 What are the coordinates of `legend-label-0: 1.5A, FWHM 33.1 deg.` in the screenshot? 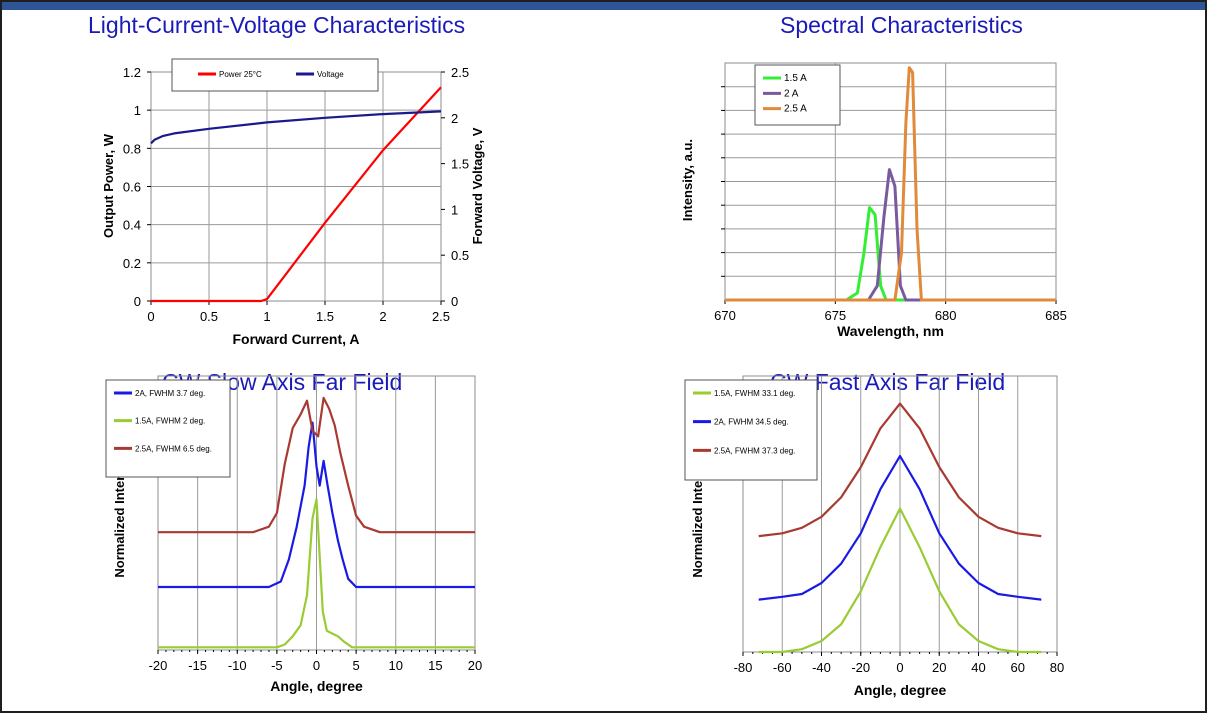 It's located at (754, 393).